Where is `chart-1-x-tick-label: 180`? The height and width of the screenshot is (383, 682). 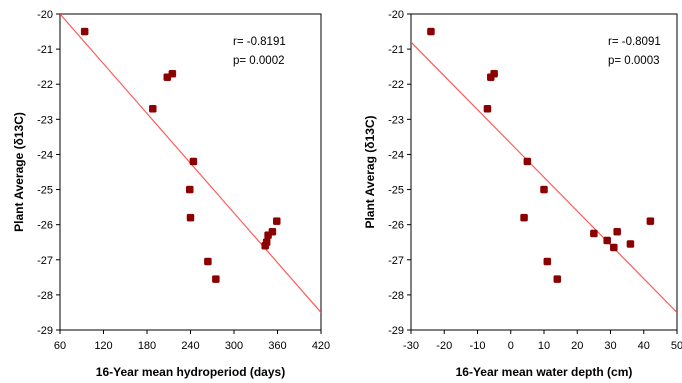
chart-1-x-tick-label: 180 is located at coordinates (147, 346).